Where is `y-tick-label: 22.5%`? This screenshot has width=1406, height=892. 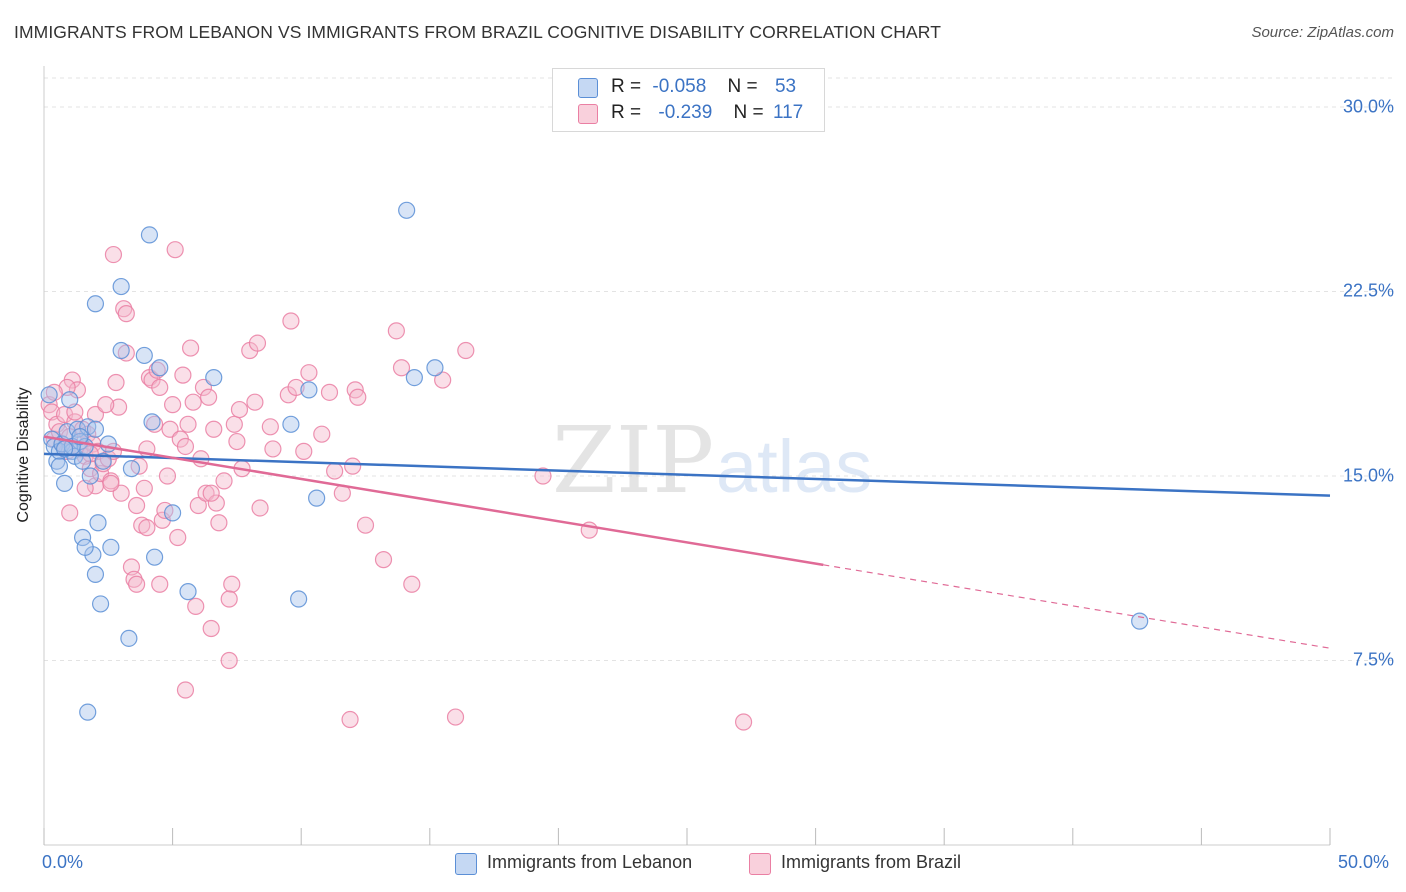 y-tick-label: 22.5% is located at coordinates (1368, 290).